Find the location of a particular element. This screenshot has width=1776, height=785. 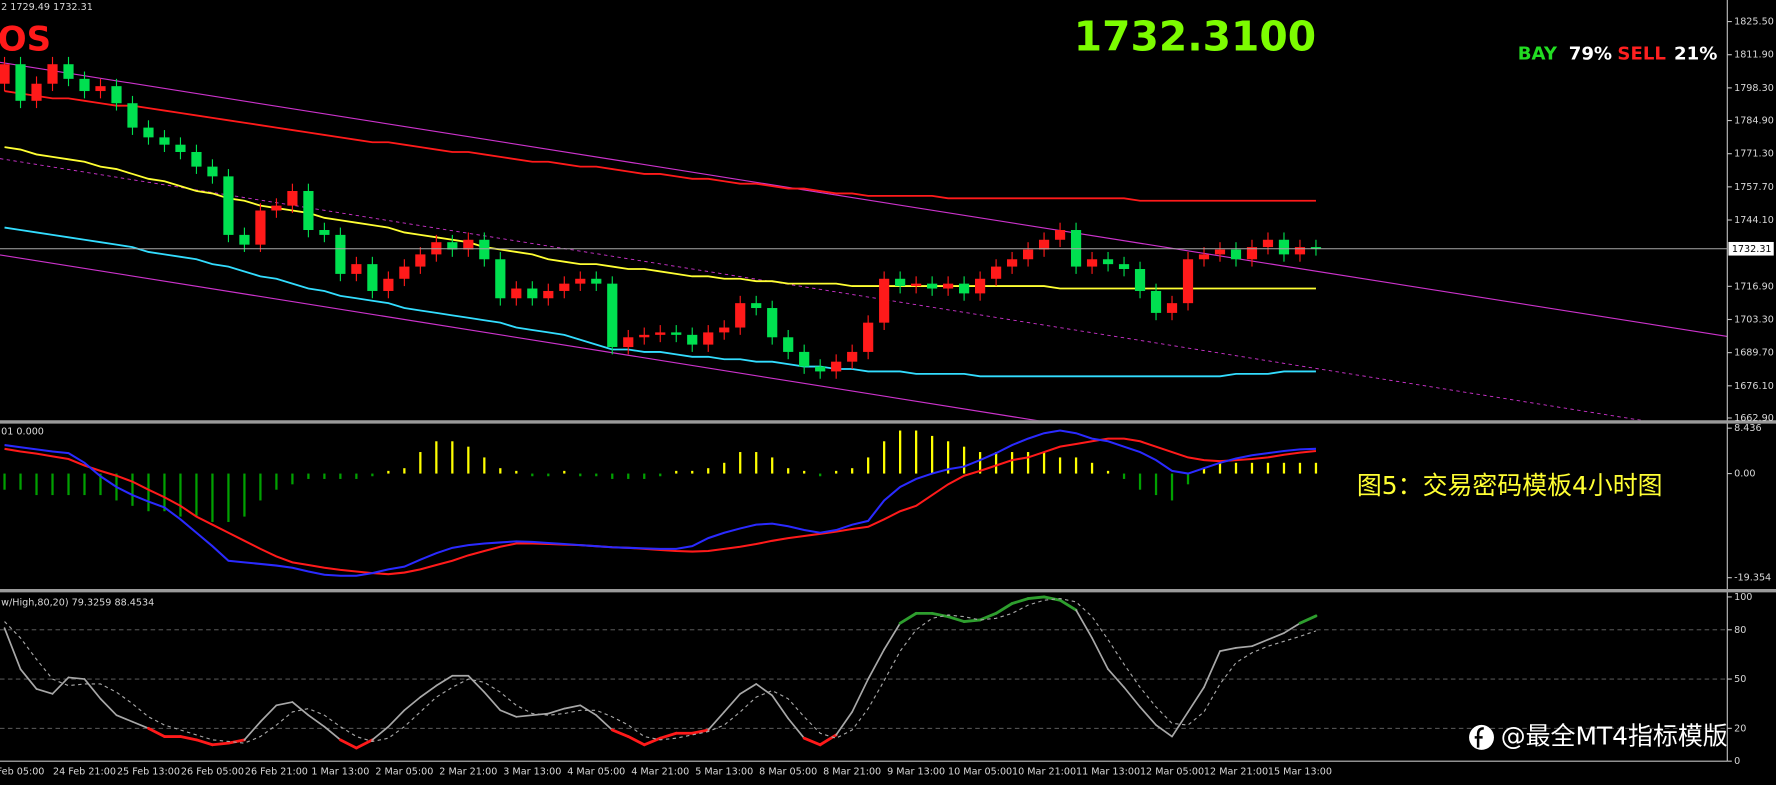

x-tick-label: 26 Feb 05:00 is located at coordinates (212, 771).